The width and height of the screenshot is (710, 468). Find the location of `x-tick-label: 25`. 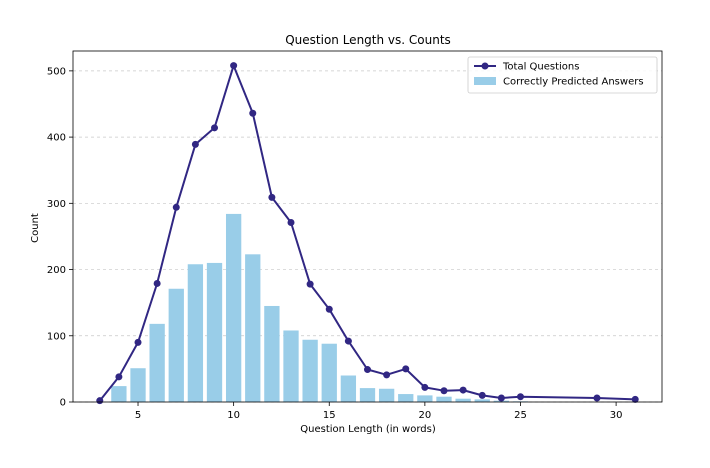

x-tick-label: 25 is located at coordinates (520, 415).